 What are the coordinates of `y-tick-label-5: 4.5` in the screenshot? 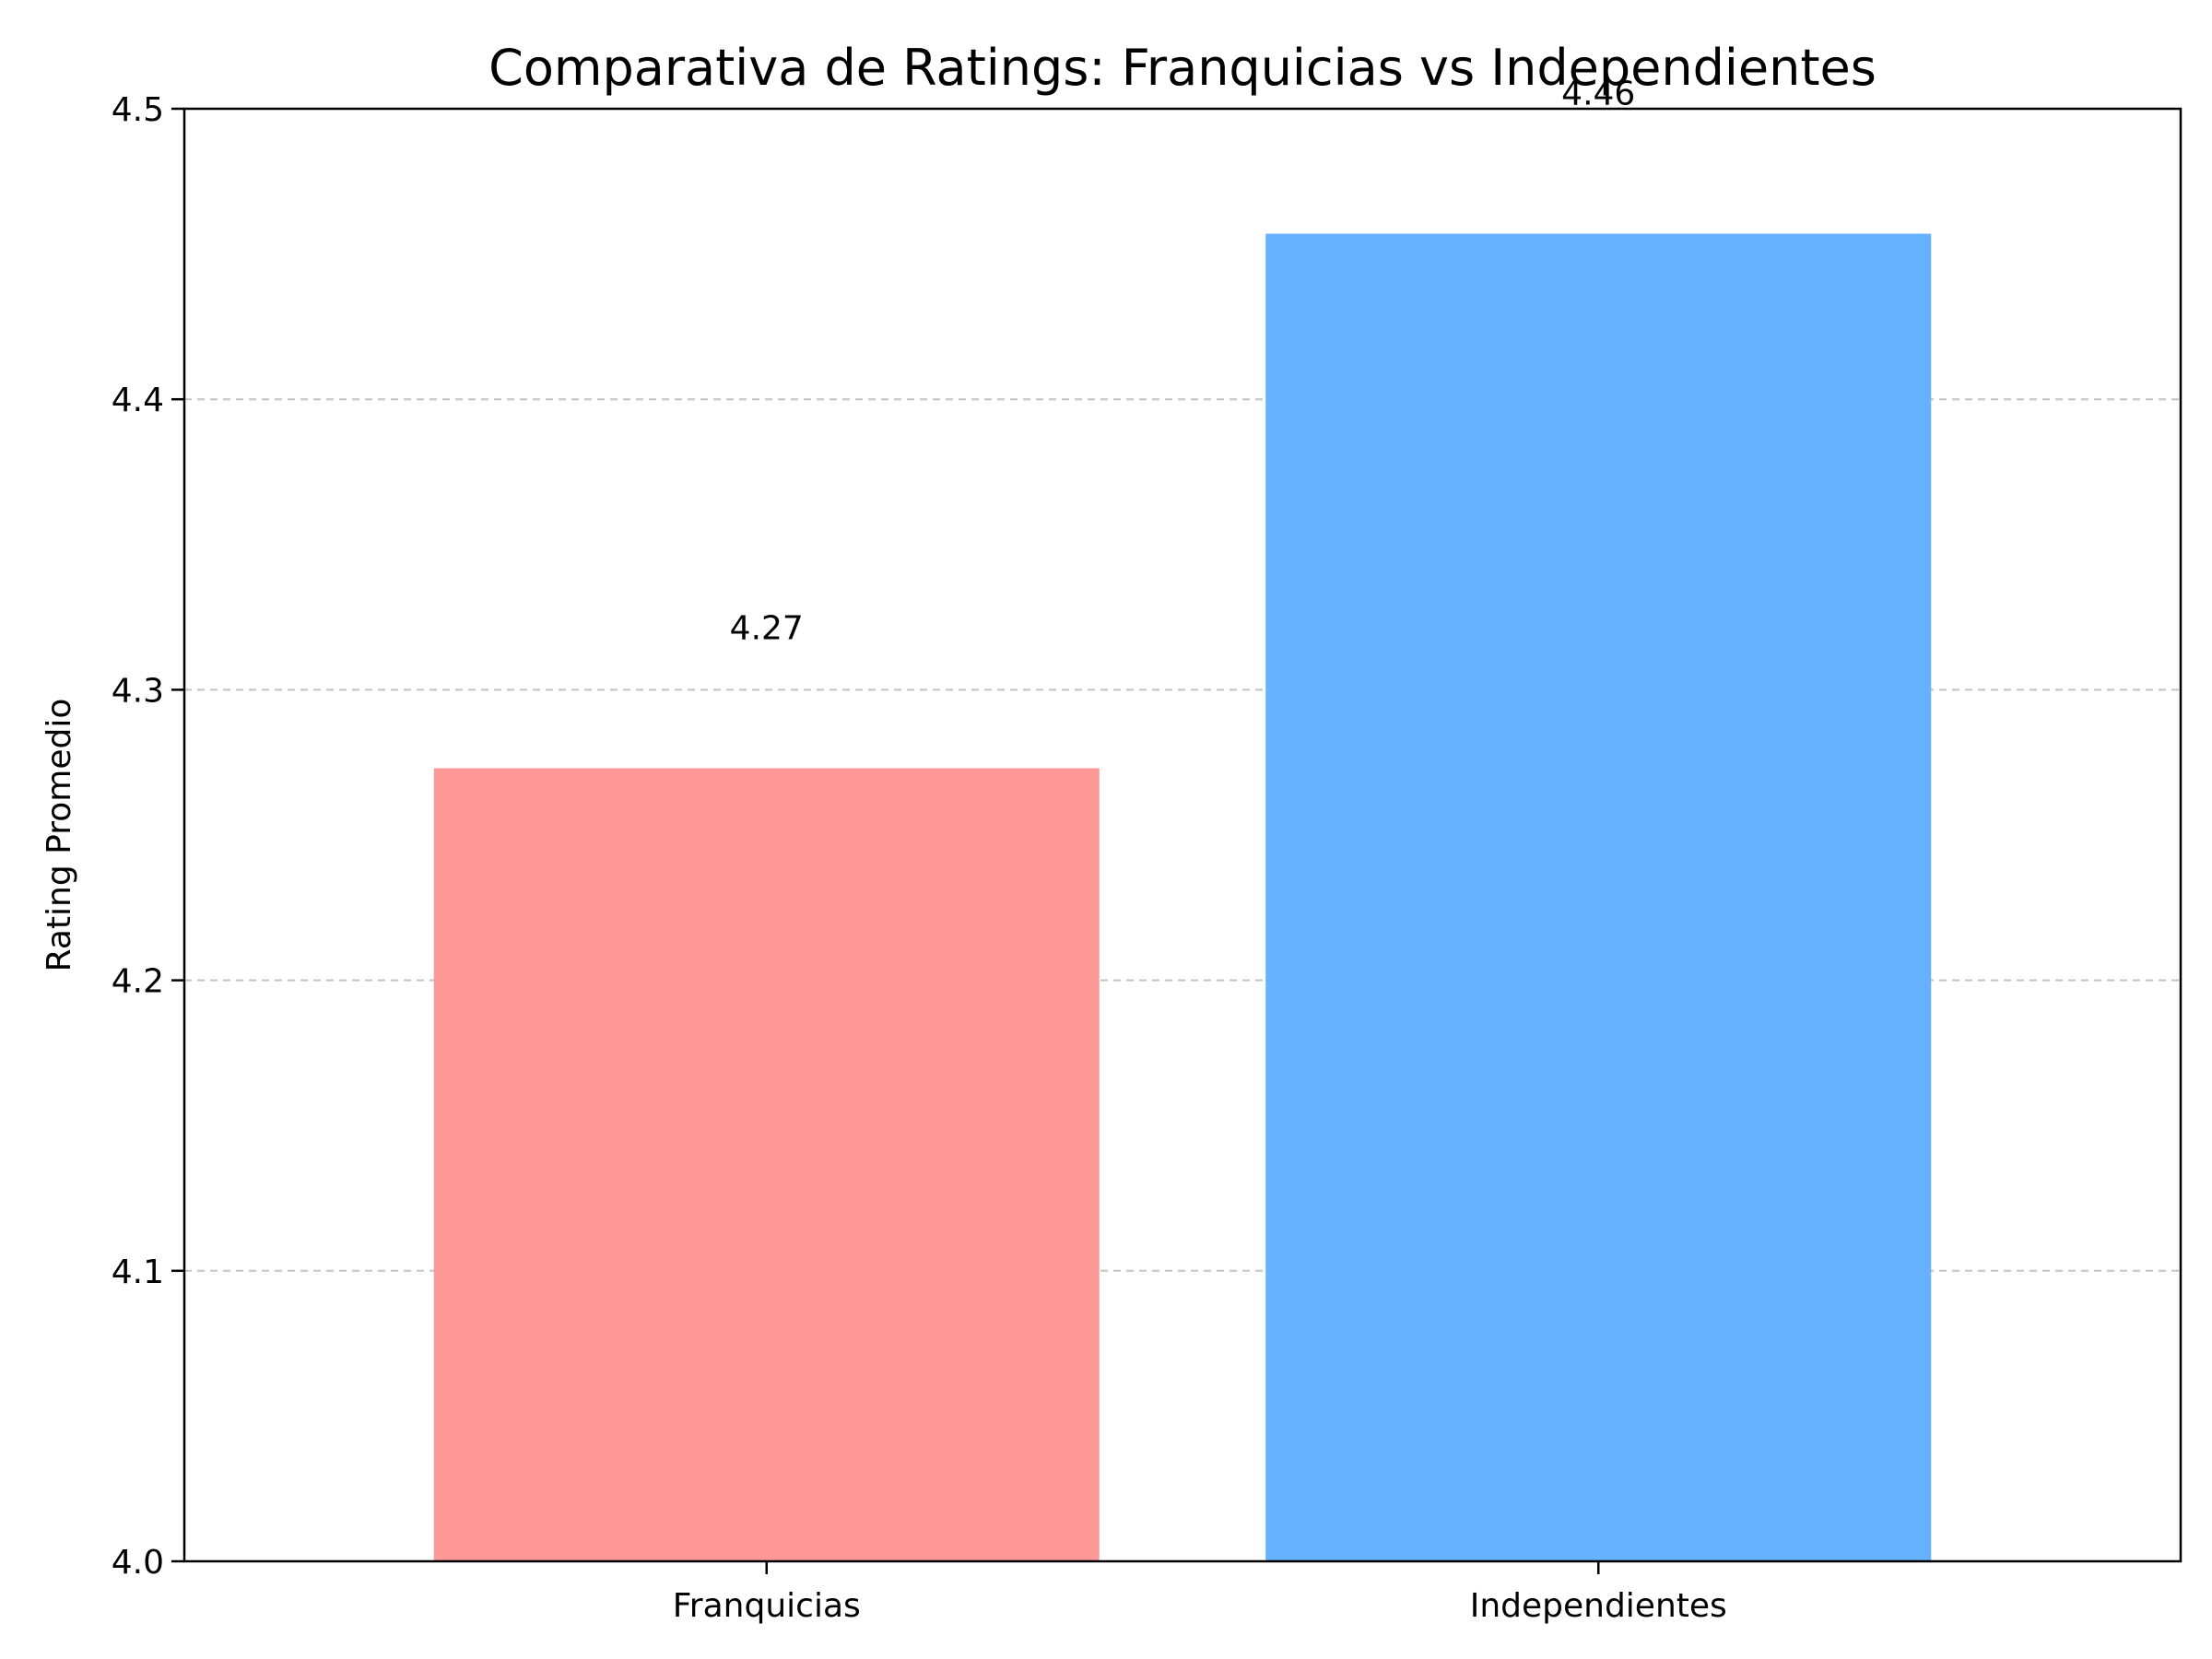 It's located at (138, 110).